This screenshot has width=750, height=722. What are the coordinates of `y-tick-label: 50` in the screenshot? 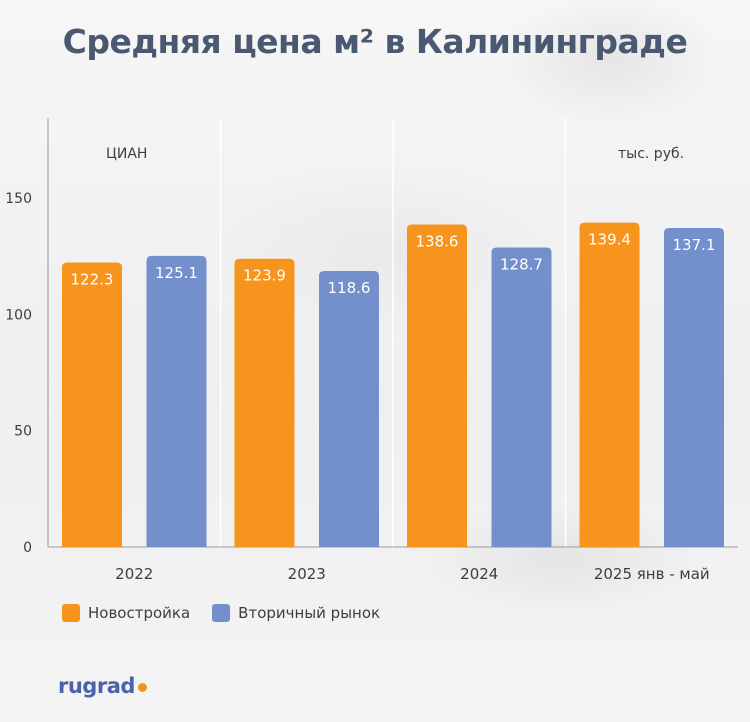 It's located at (23, 432).